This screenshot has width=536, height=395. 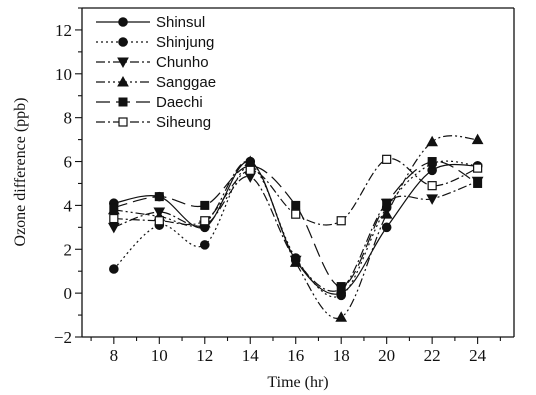 I want to click on y-tick-label: 2, so click(x=68, y=249).